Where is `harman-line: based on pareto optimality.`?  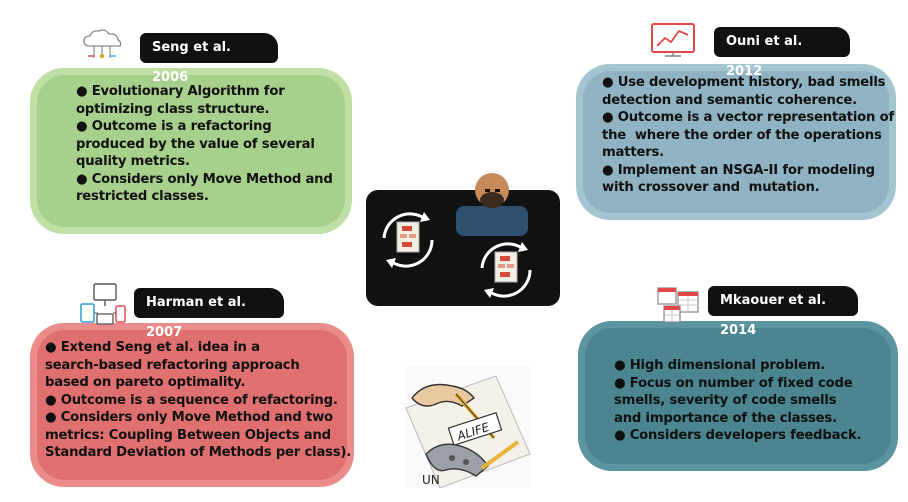 harman-line: based on pareto optimality. is located at coordinates (145, 382).